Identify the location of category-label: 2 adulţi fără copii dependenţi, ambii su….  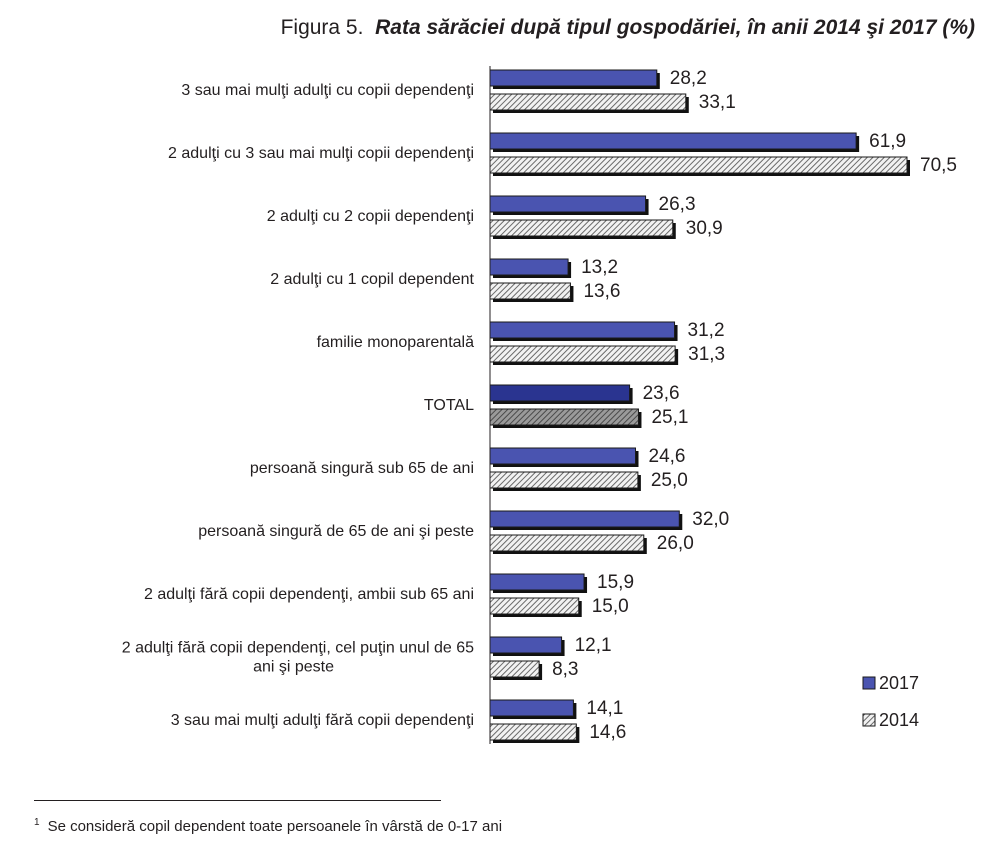
(309, 594).